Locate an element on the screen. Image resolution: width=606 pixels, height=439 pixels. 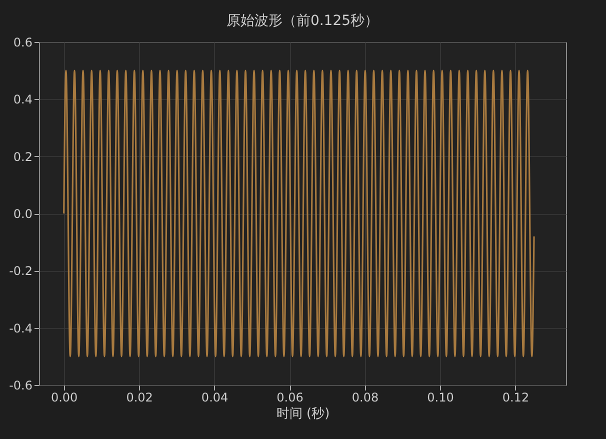
x-tick-label: 0.00 is located at coordinates (64, 397).